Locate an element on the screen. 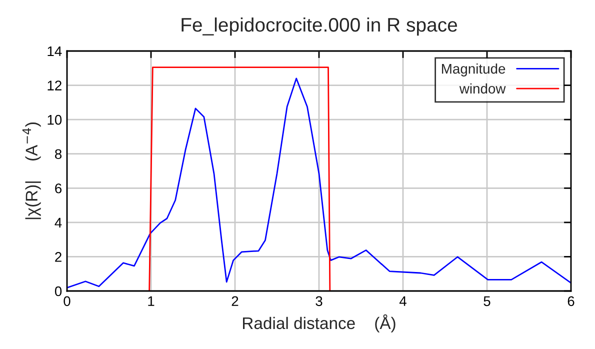  x-tick-label: 2 is located at coordinates (235, 301).